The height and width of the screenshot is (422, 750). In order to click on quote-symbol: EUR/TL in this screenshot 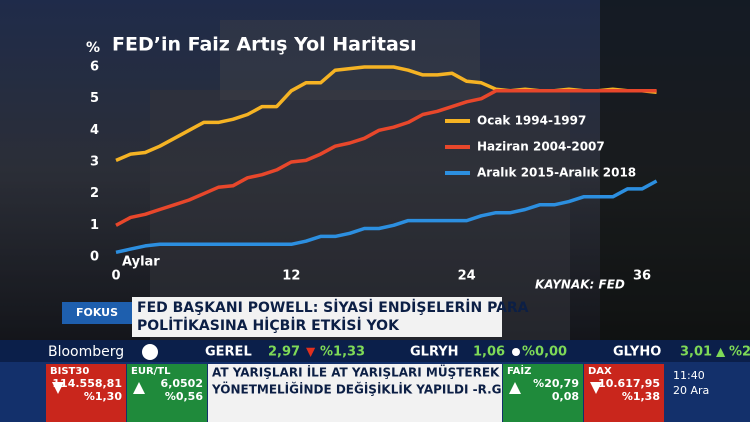, I will do `click(151, 371)`.